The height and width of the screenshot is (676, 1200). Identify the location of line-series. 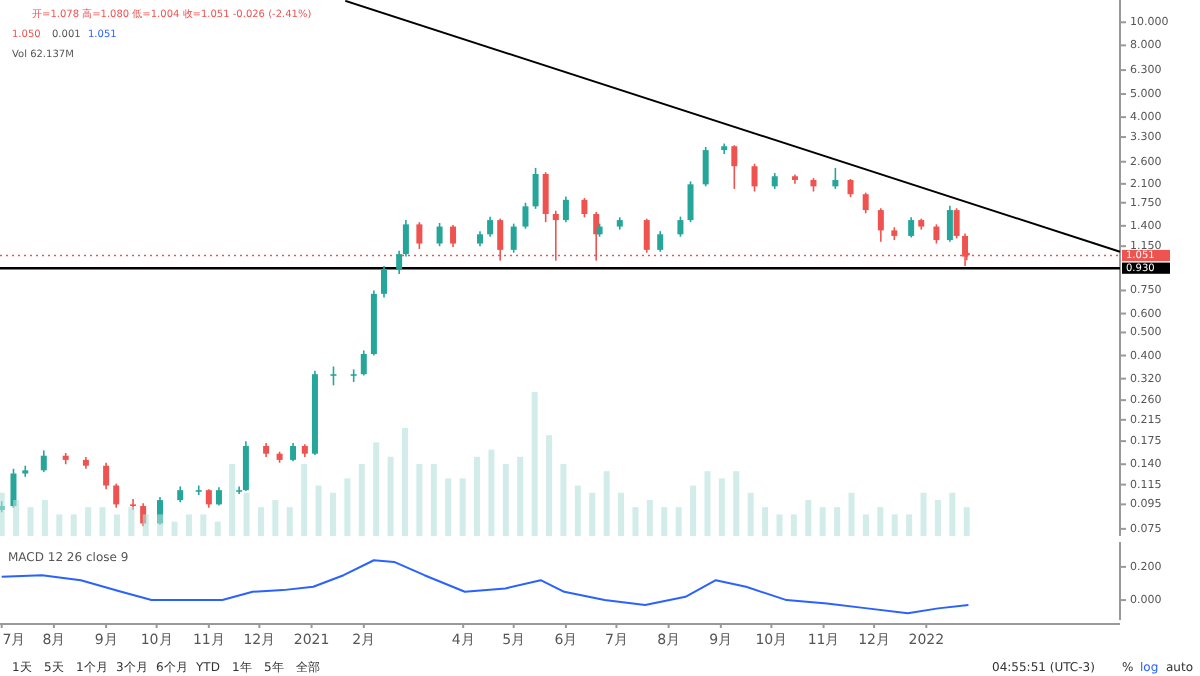
(485, 587).